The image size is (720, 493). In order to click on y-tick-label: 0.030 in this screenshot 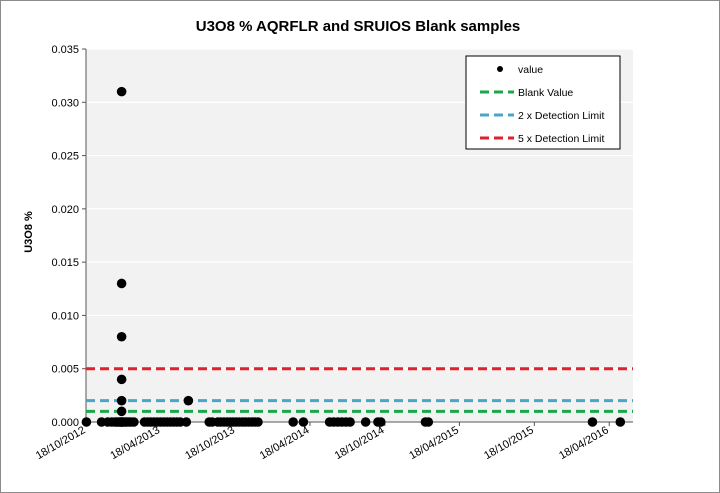, I will do `click(65, 103)`.